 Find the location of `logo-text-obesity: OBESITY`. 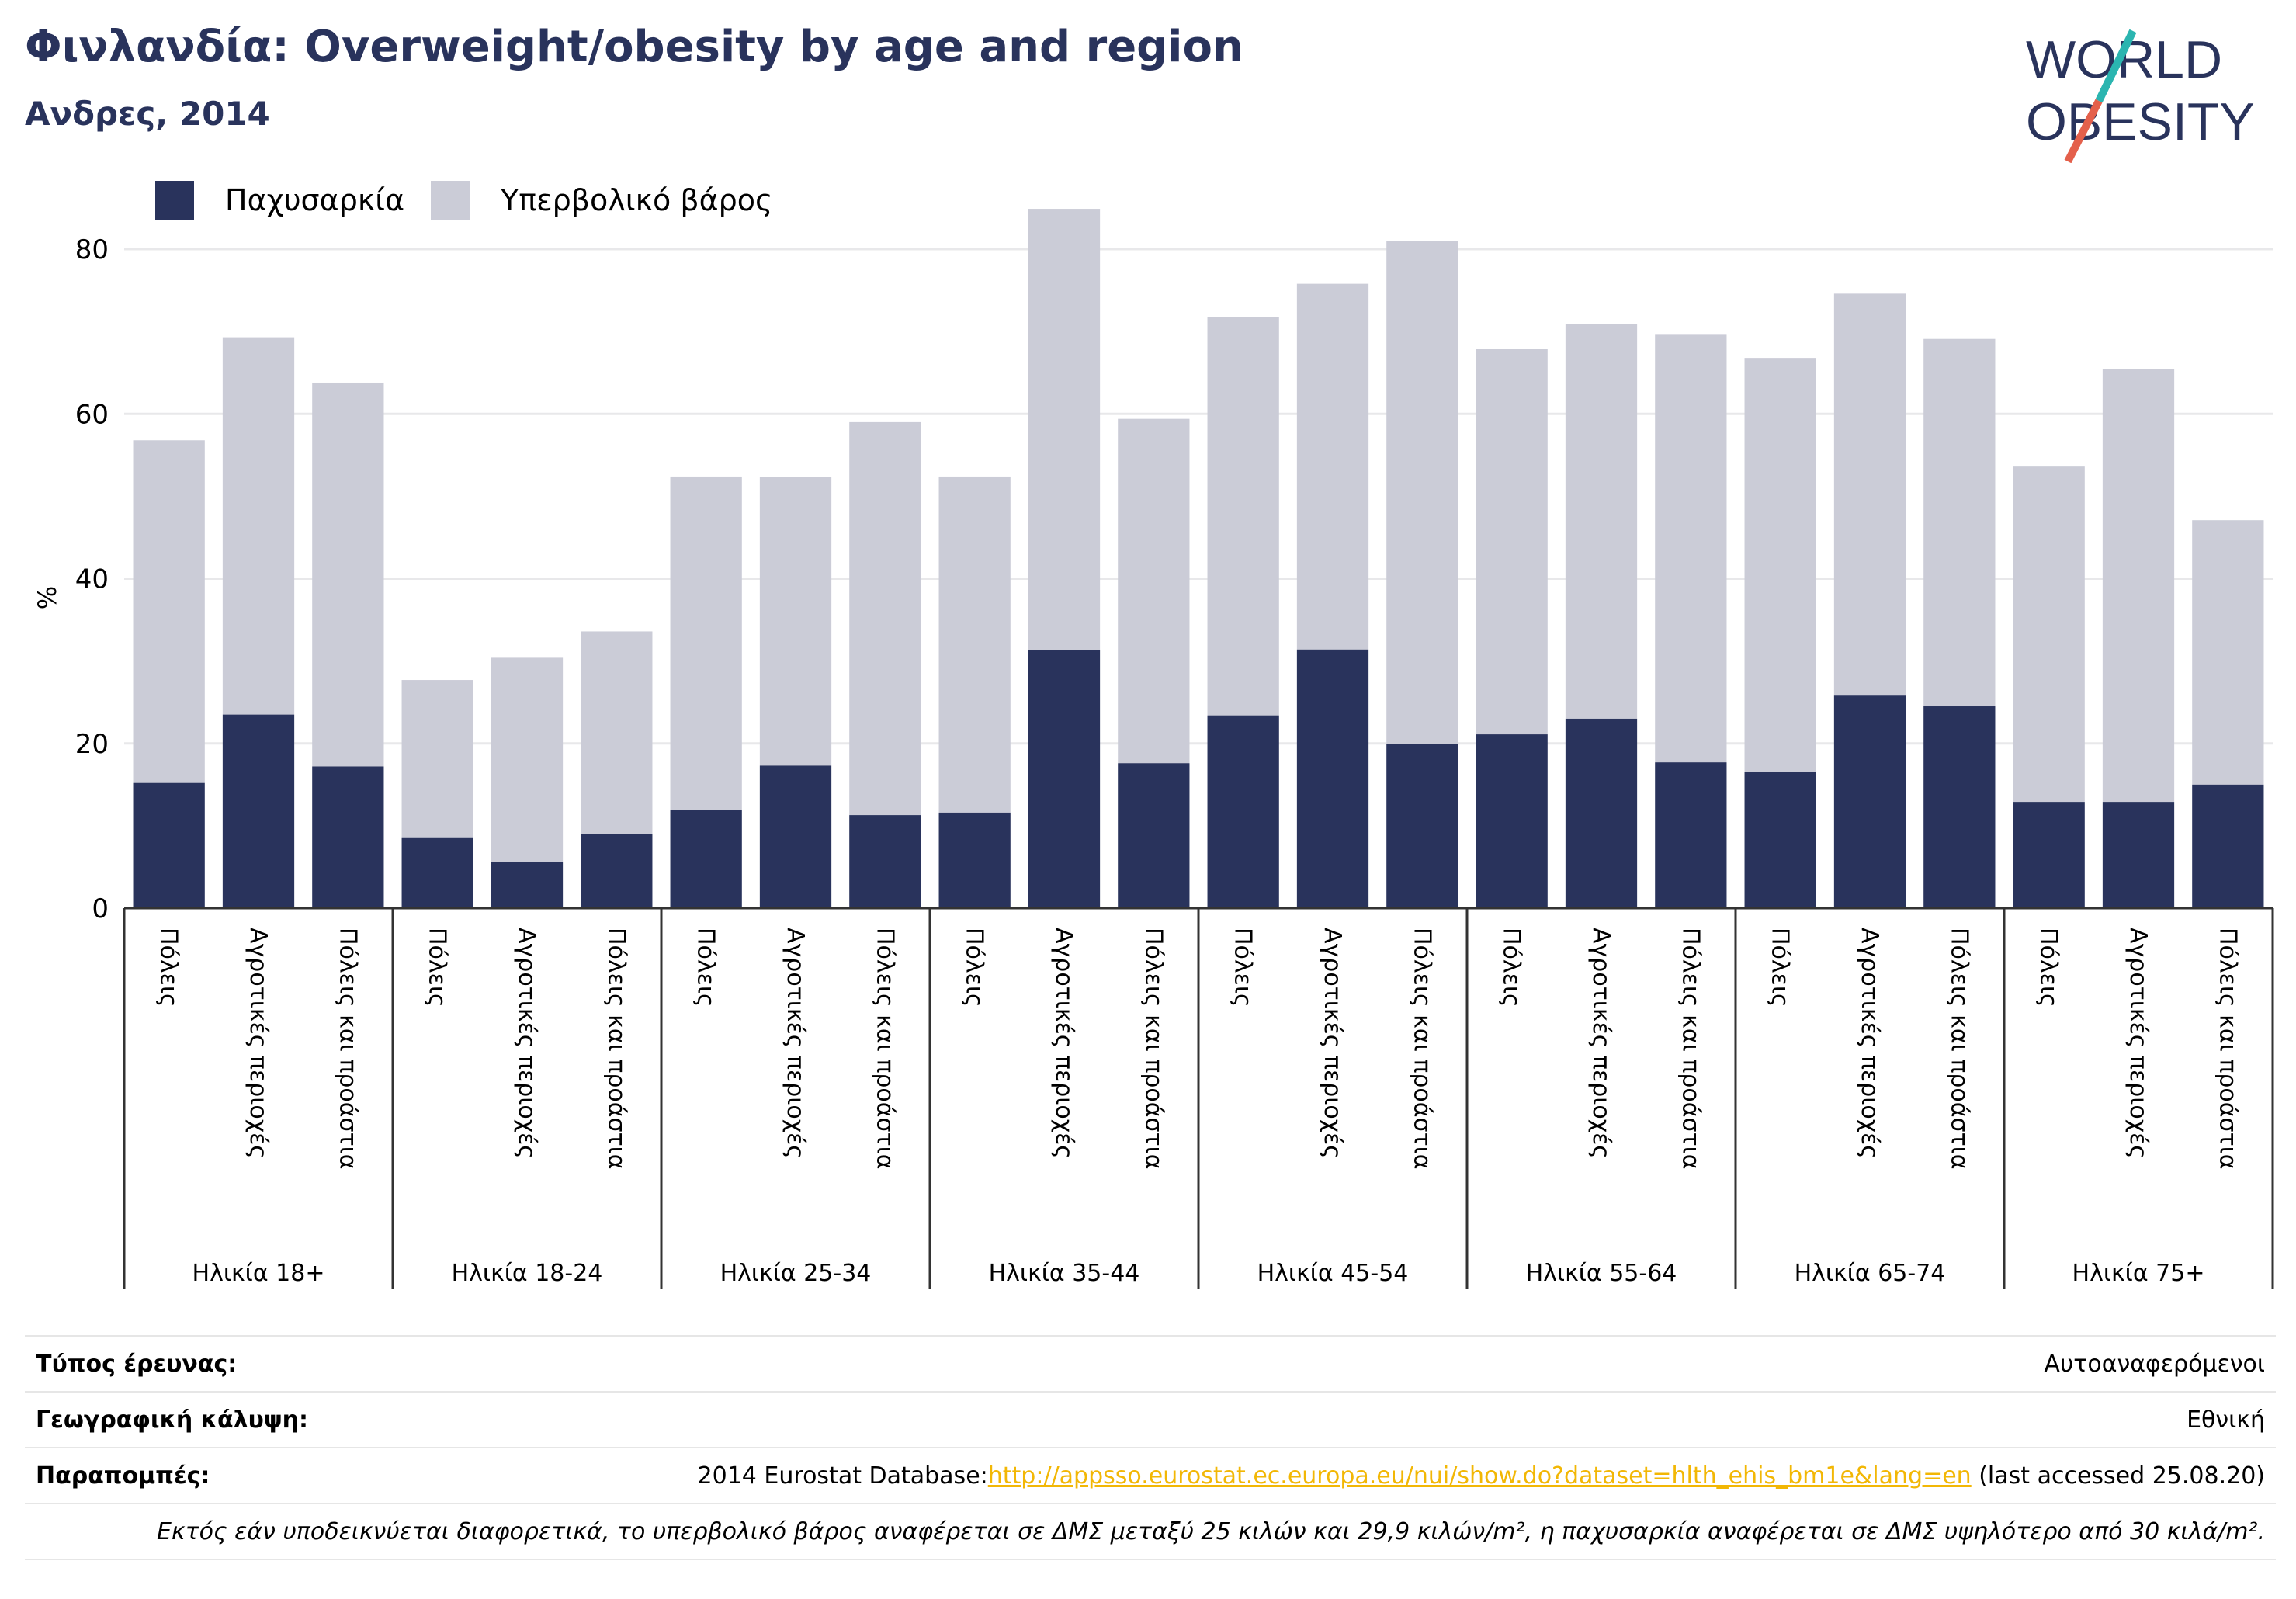

logo-text-obesity: OBESITY is located at coordinates (2140, 121).